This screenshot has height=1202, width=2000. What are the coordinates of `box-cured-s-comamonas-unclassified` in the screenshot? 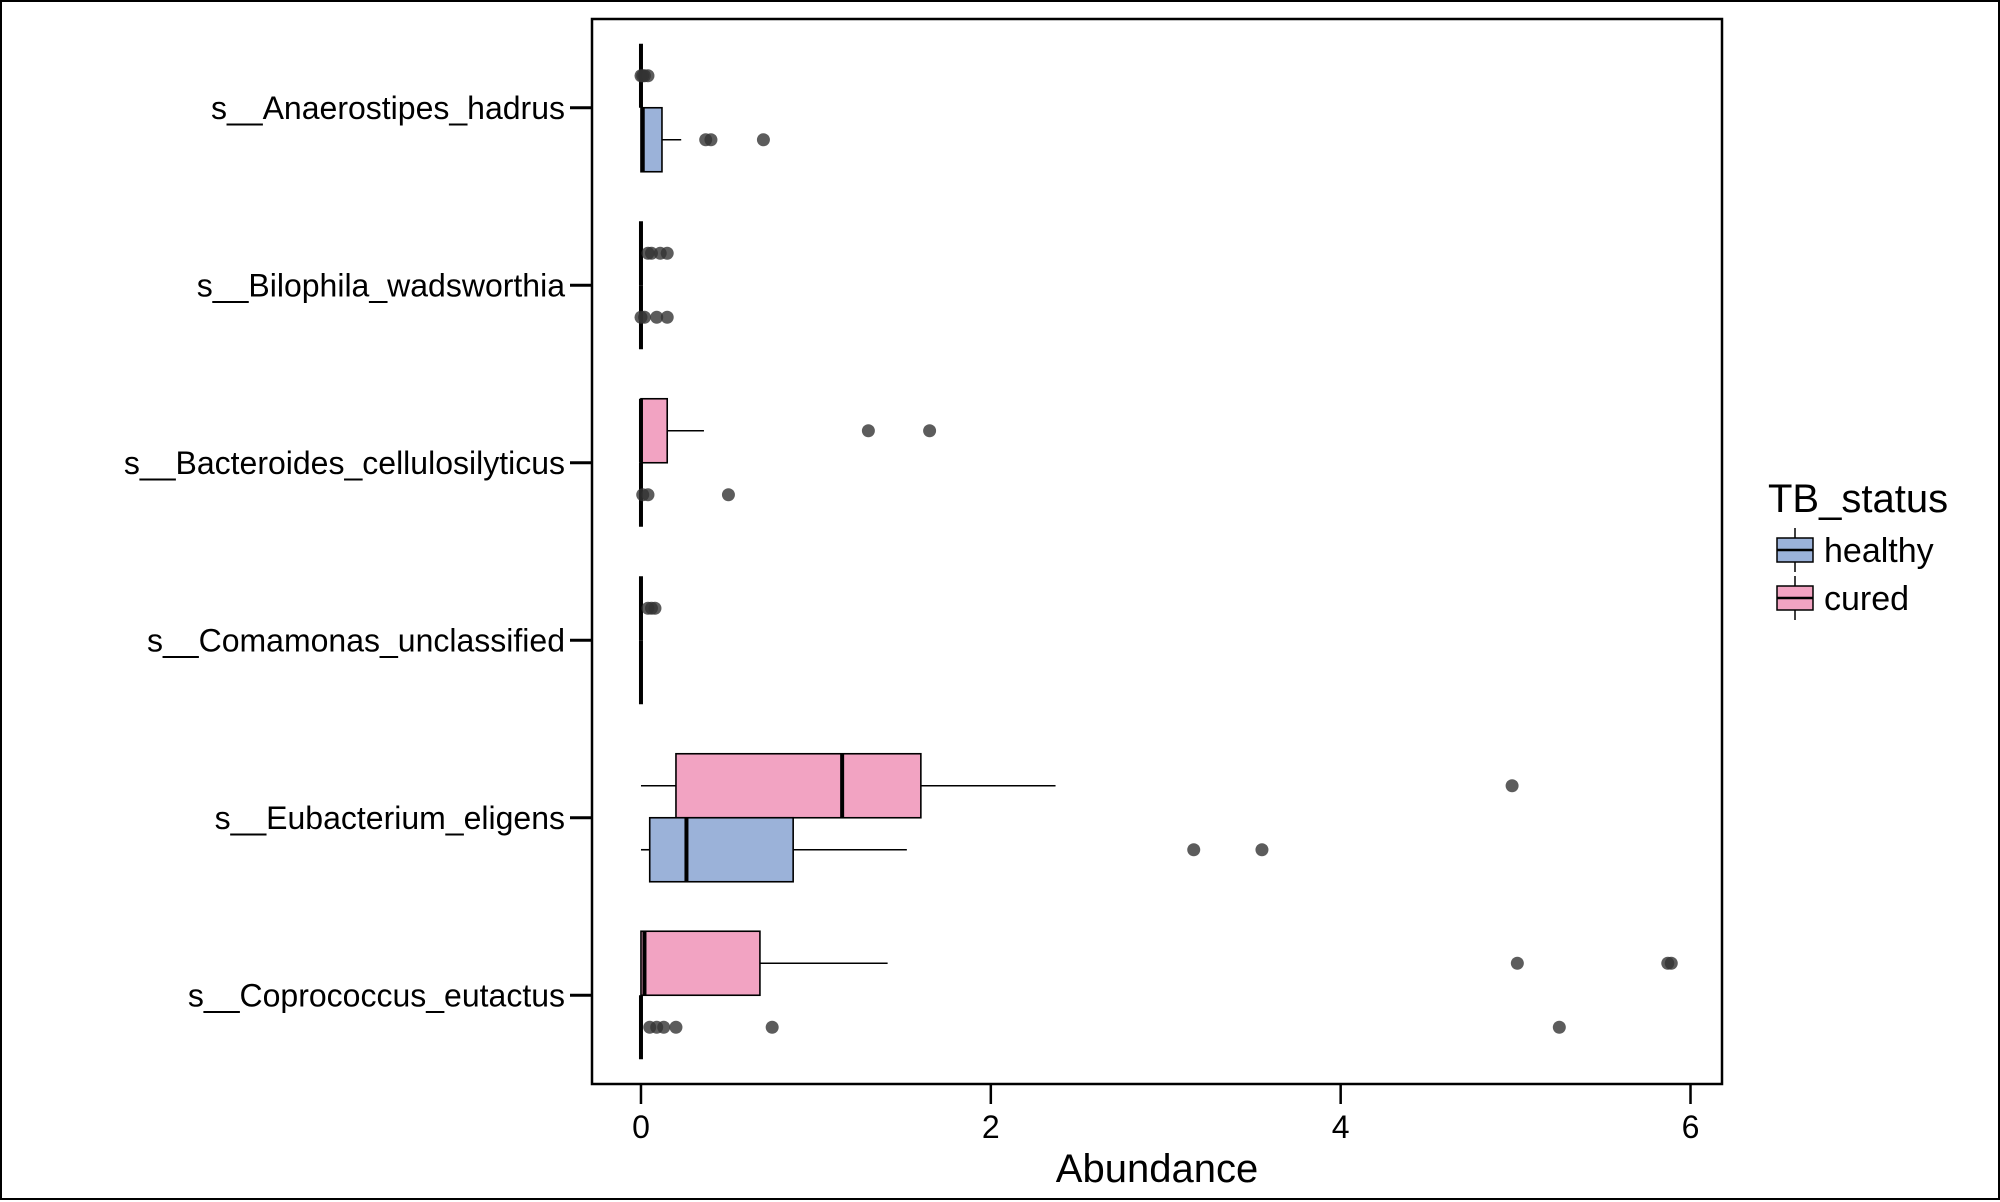 It's located at (650, 608).